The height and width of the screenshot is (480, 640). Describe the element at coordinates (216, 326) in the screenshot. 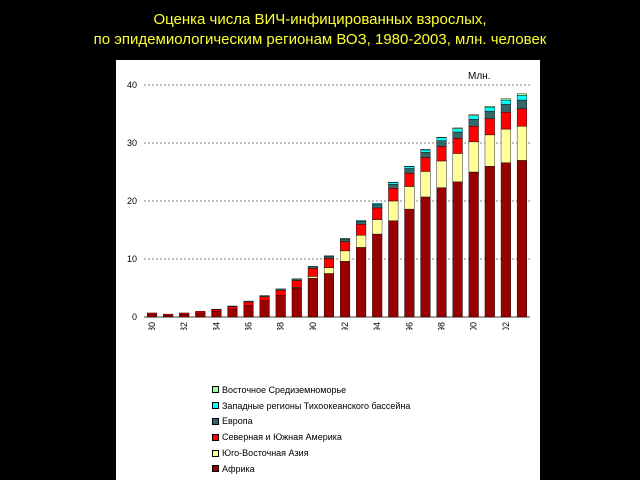

I see `x-tick-label: 1984` at that location.